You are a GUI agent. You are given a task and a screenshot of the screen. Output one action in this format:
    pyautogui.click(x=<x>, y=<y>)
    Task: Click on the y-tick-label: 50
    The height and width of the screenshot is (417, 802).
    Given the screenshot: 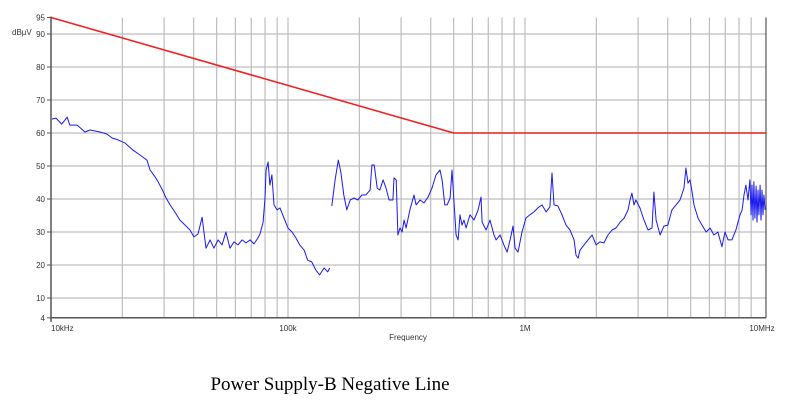 What is the action you would take?
    pyautogui.click(x=40, y=166)
    